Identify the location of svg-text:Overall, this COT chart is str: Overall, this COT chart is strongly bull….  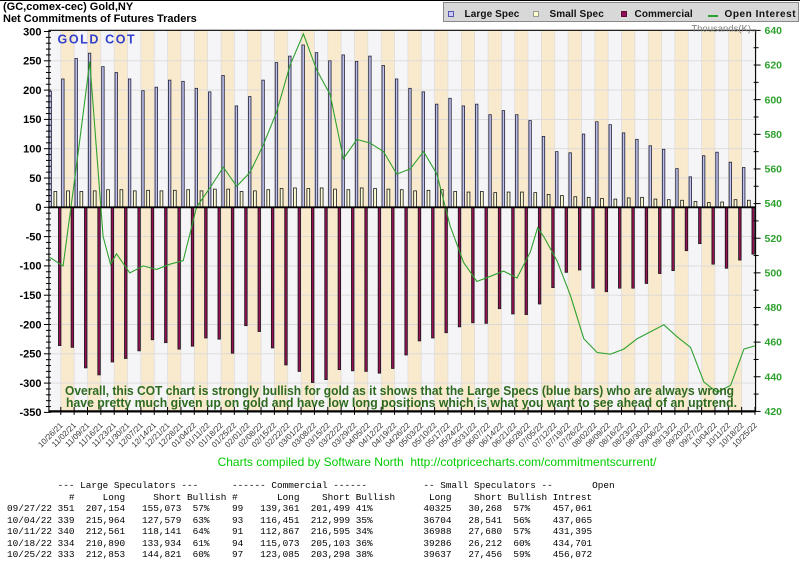
(399, 391).